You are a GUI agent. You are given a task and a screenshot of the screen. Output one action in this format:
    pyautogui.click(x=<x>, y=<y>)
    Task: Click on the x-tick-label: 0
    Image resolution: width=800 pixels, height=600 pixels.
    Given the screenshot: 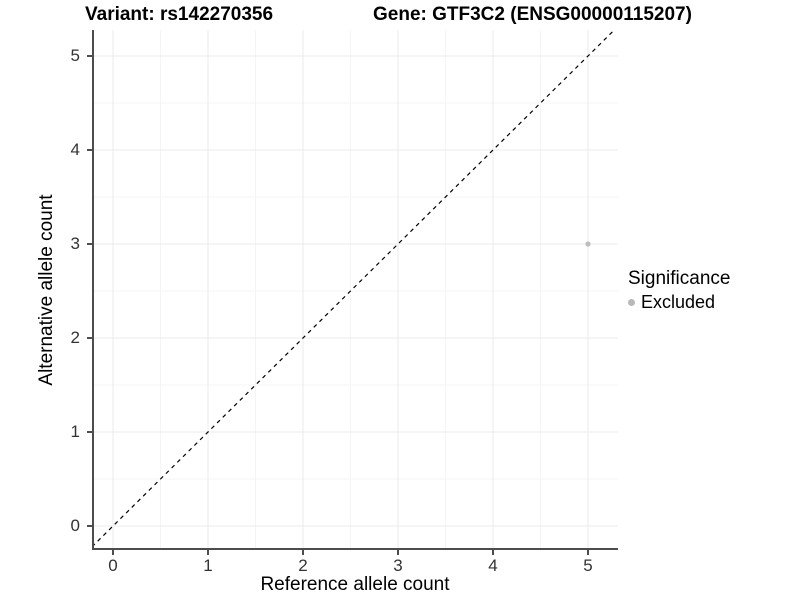 What is the action you would take?
    pyautogui.click(x=113, y=565)
    